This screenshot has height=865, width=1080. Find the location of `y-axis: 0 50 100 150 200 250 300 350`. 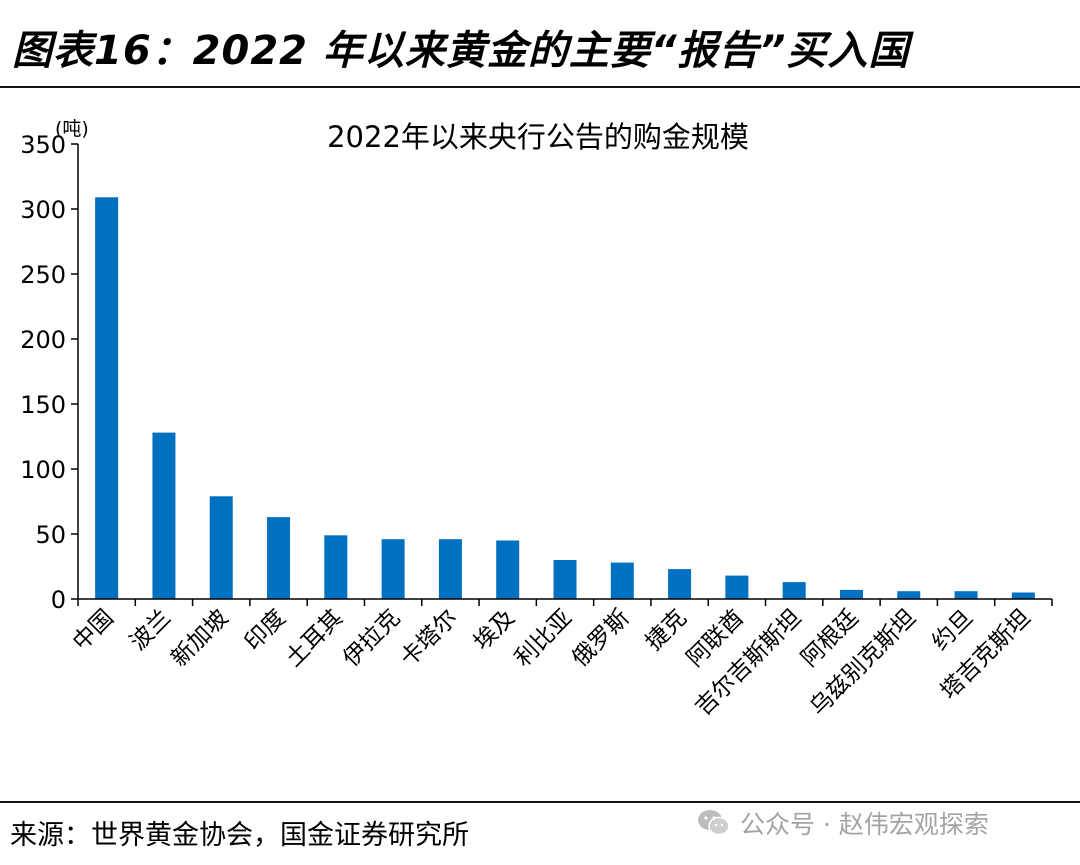

y-axis: 0 50 100 150 200 250 300 350 is located at coordinates (49, 372).